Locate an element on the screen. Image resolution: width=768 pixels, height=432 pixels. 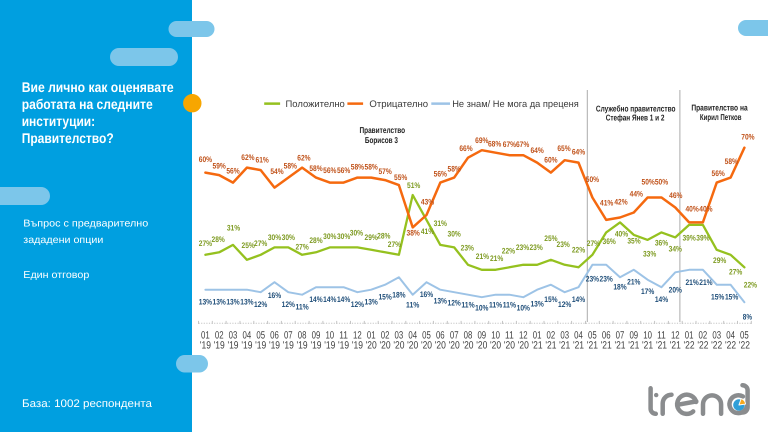
svg-text: 46% is located at coordinates (675, 195).